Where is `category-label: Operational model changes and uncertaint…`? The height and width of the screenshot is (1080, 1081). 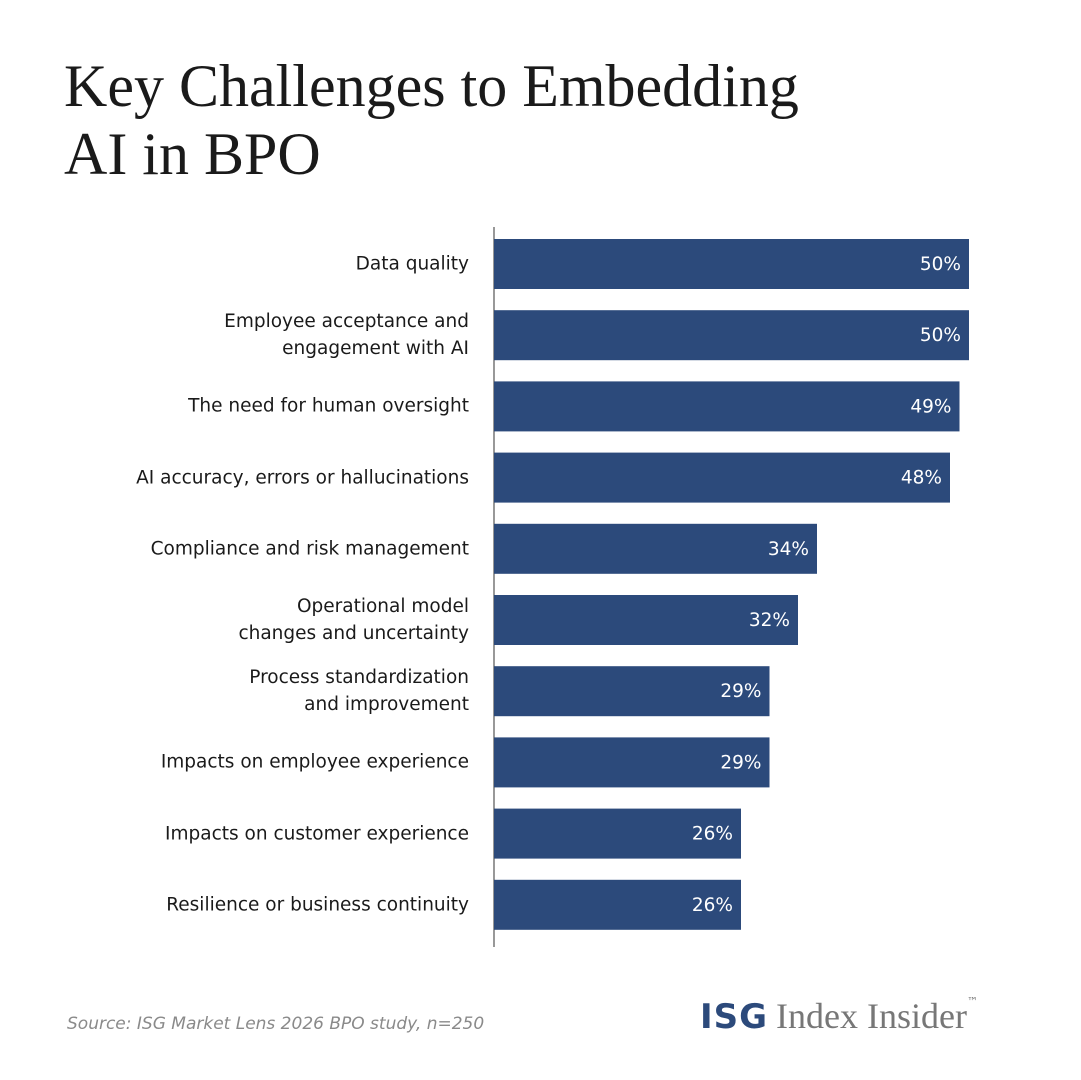
category-label: Operational model changes and uncertaint… is located at coordinates (353, 620).